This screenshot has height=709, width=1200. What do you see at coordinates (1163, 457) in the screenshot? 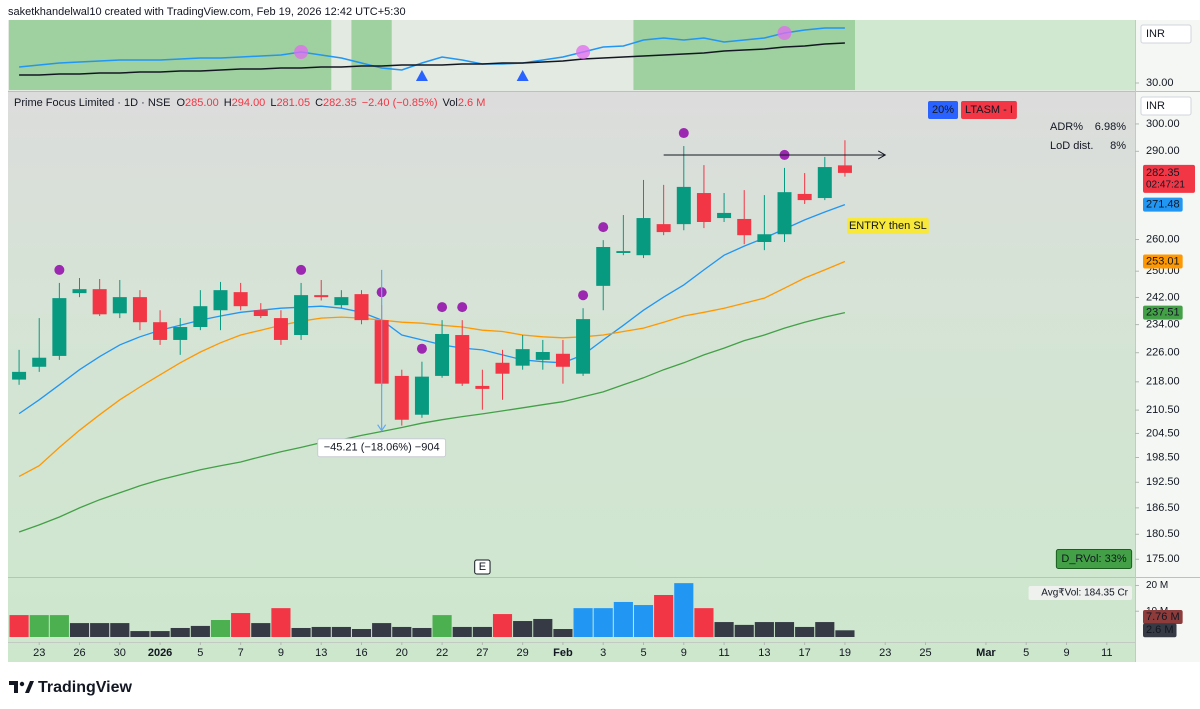
I see `y-tick-label: 198.50` at bounding box center [1163, 457].